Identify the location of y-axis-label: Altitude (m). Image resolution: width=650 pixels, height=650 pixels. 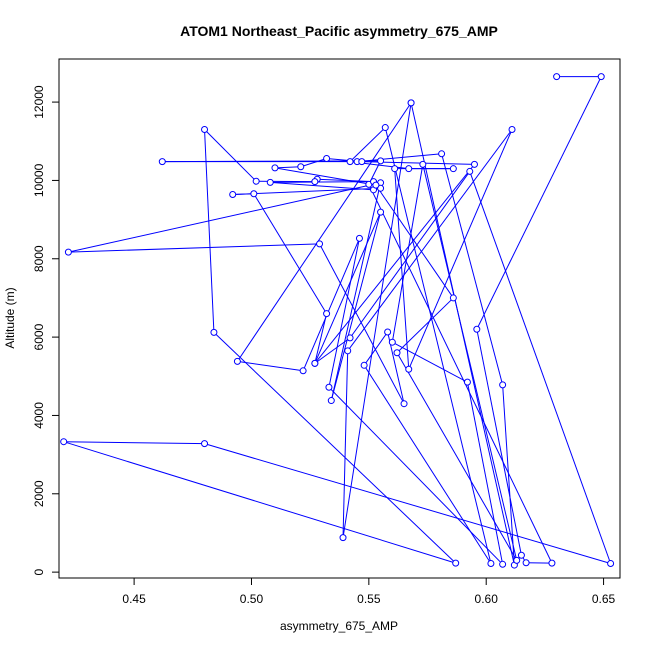
(10, 317).